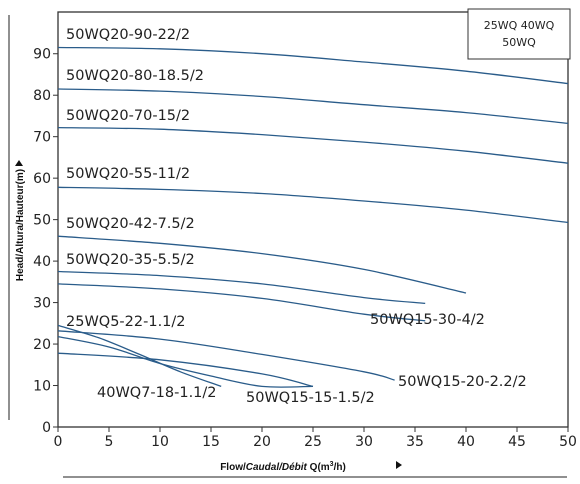  What do you see at coordinates (42, 262) in the screenshot?
I see `y-tick-label: 40` at bounding box center [42, 262].